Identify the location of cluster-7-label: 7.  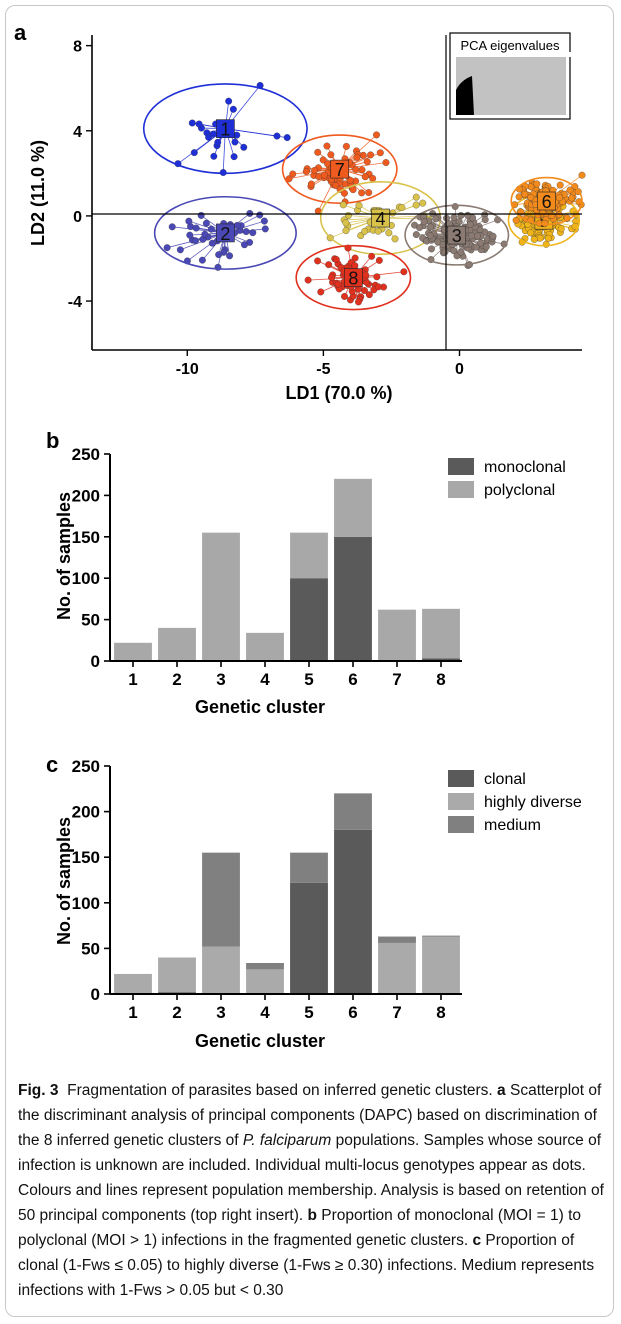
(340, 170).